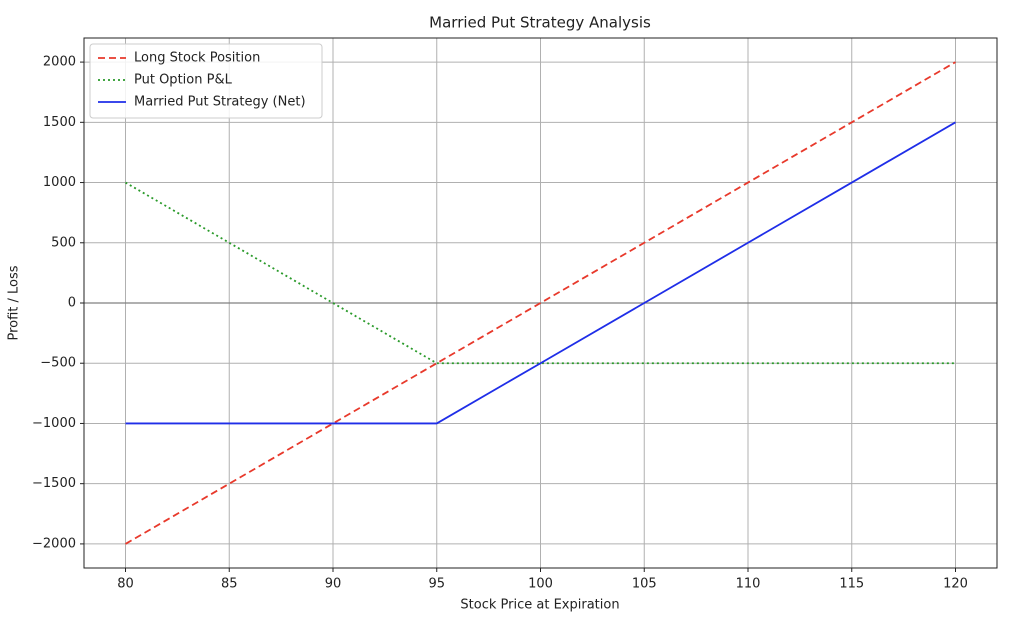  Describe the element at coordinates (58, 363) in the screenshot. I see `y-tick-label: −500` at that location.